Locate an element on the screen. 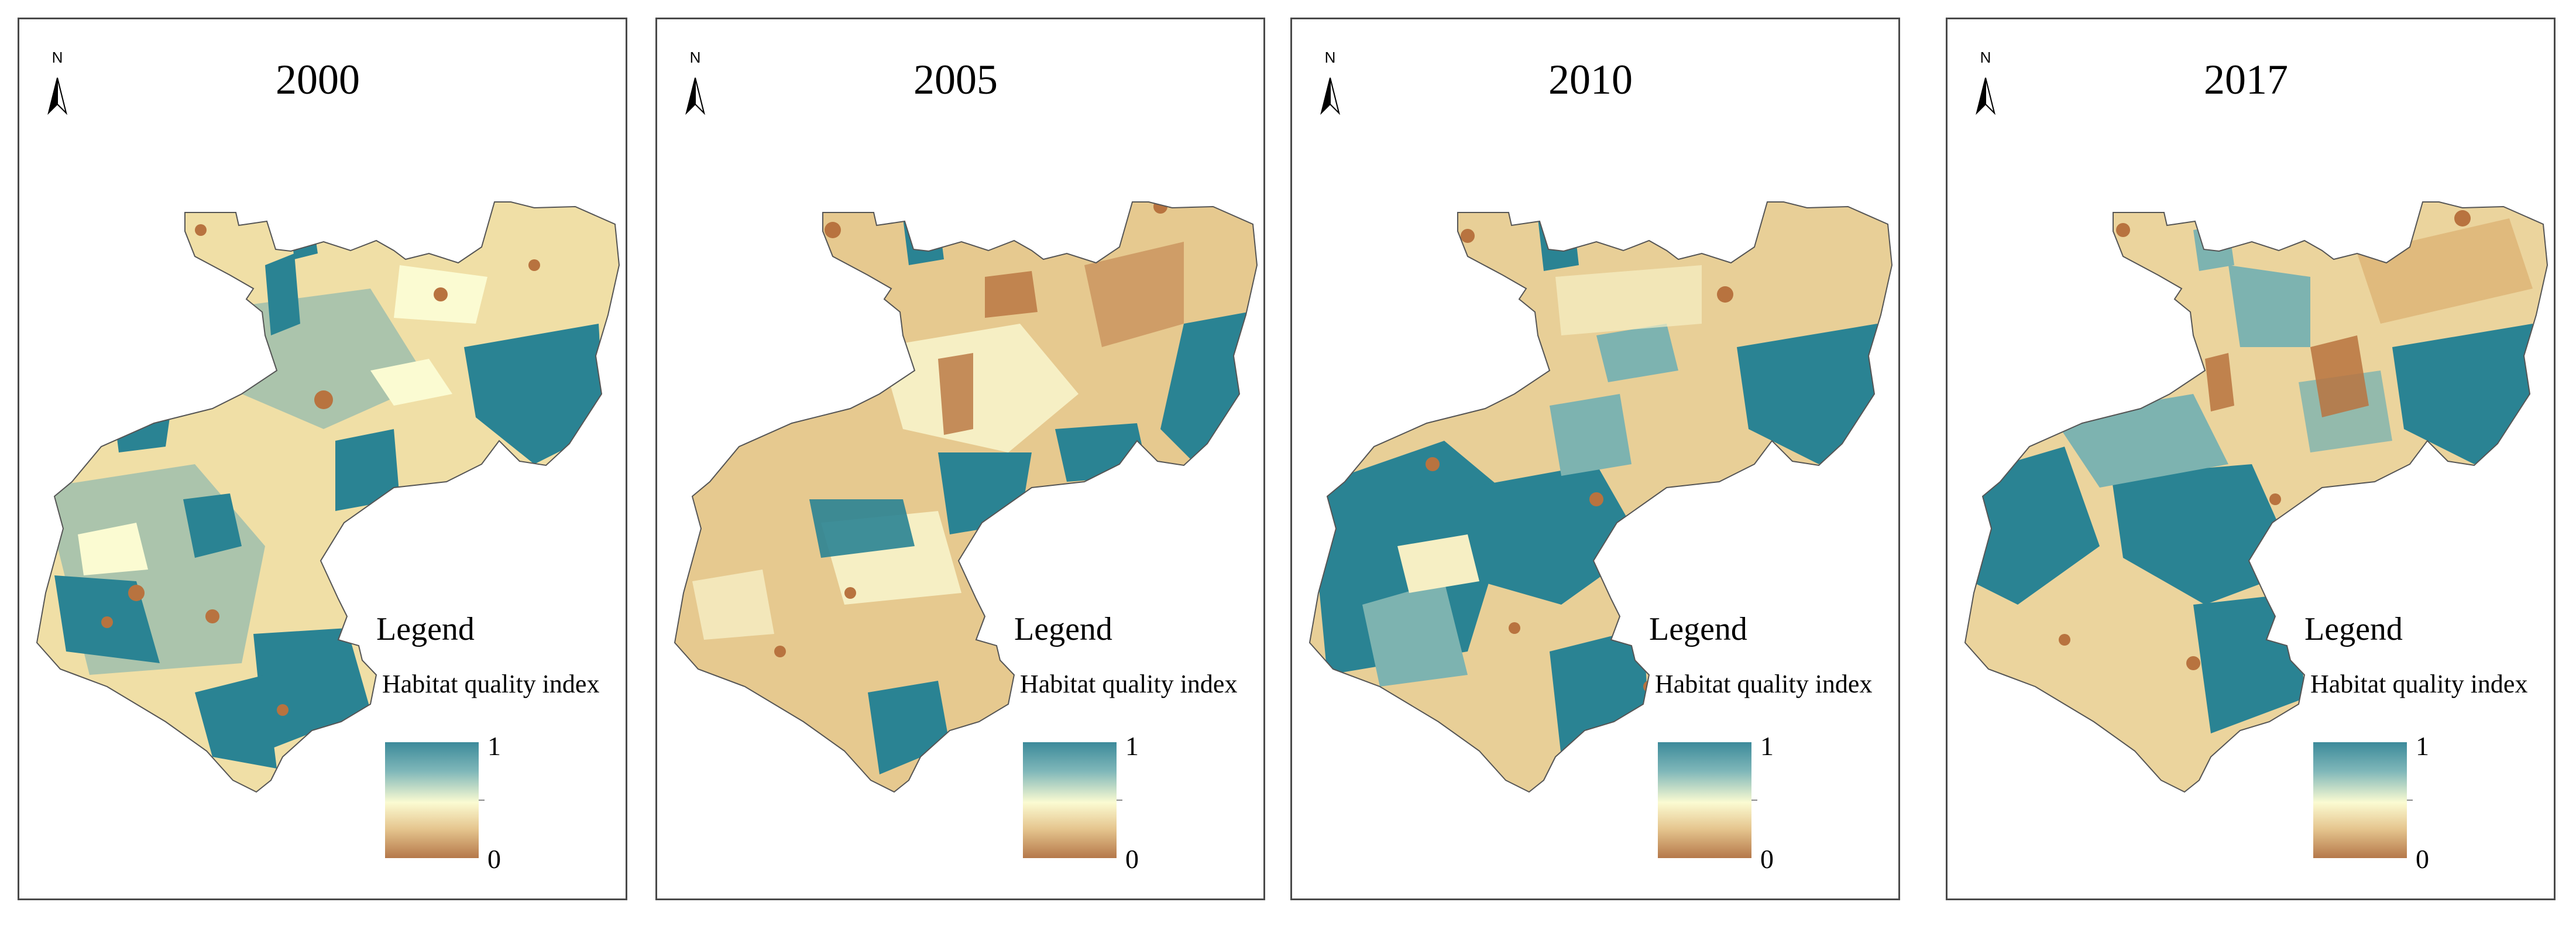 The width and height of the screenshot is (2576, 926). panel-year-title: 2000 is located at coordinates (318, 79).